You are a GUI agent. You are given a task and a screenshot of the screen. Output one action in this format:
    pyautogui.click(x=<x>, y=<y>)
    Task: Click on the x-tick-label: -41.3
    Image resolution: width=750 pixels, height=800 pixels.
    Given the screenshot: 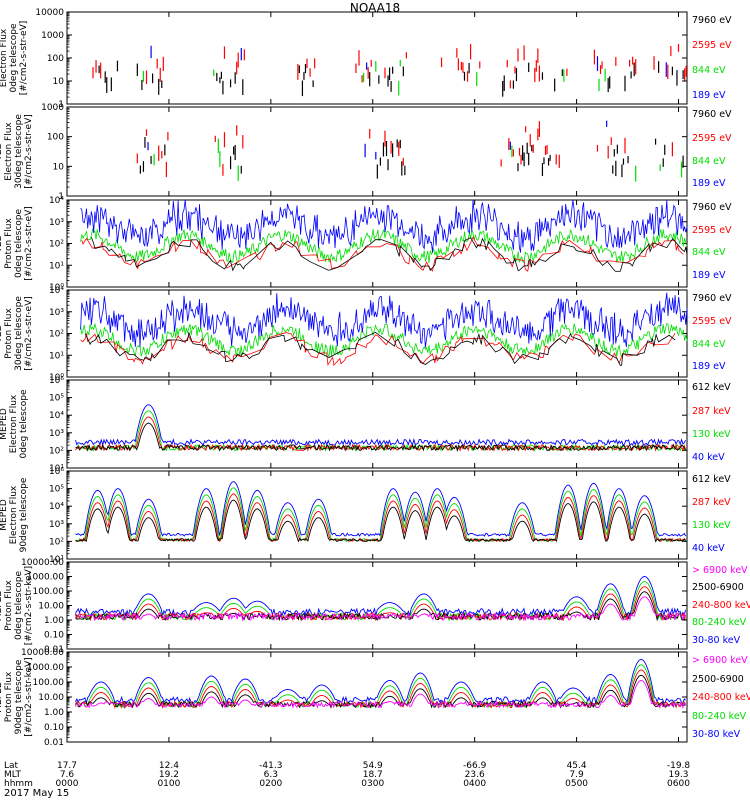 What is the action you would take?
    pyautogui.click(x=270, y=766)
    